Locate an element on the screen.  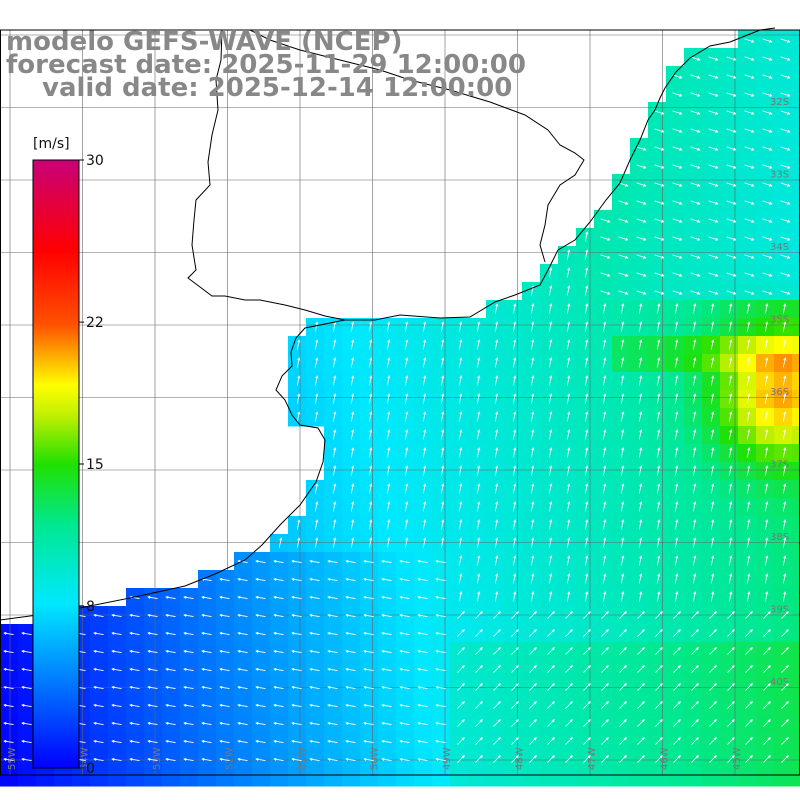
colorbar-tick-label: 15 is located at coordinates (95, 465).